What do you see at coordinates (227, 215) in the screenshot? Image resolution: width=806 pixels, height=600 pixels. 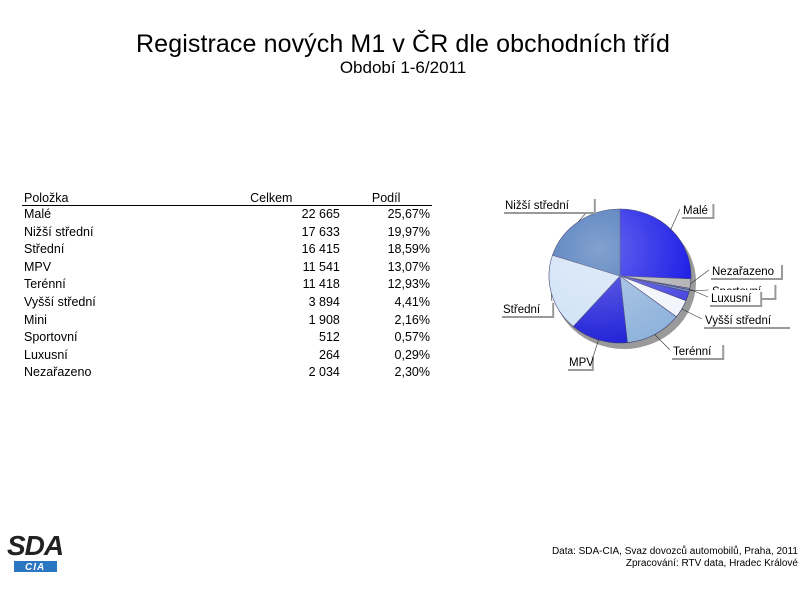 I see `table-row: Malé 22 665 25,67%` at bounding box center [227, 215].